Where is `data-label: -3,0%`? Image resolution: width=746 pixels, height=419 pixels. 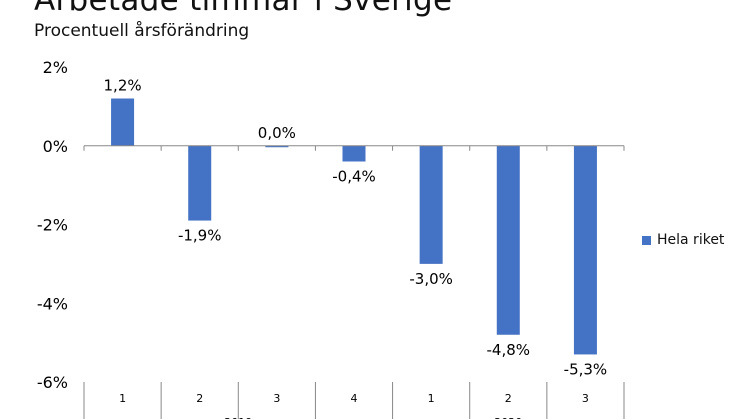 data-label: -3,0% is located at coordinates (431, 279).